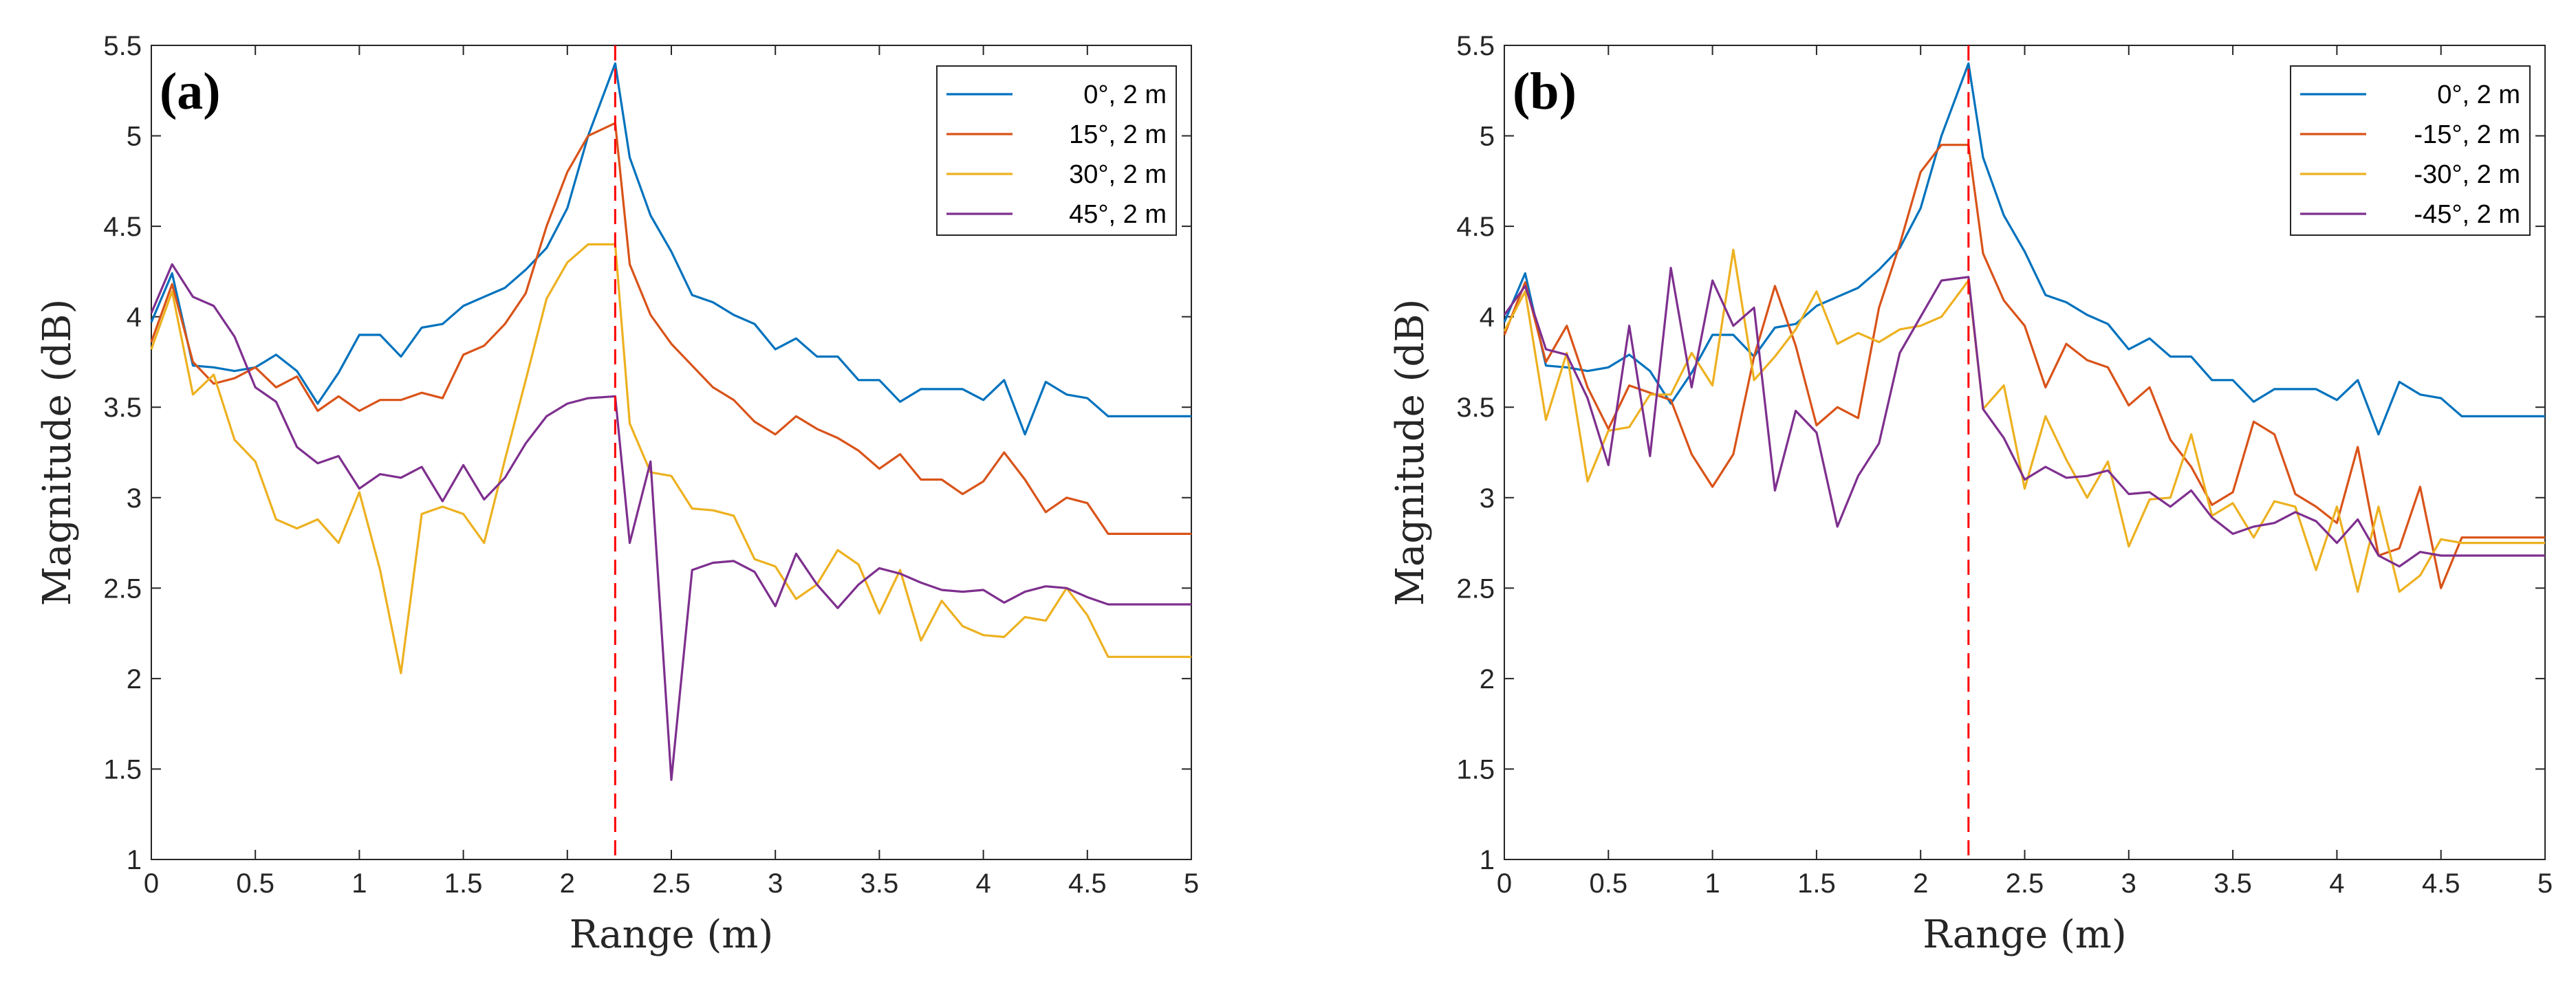 This screenshot has width=2576, height=997. Describe the element at coordinates (1056, 174) in the screenshot. I see `legend-entry: 30°, 2 m` at that location.